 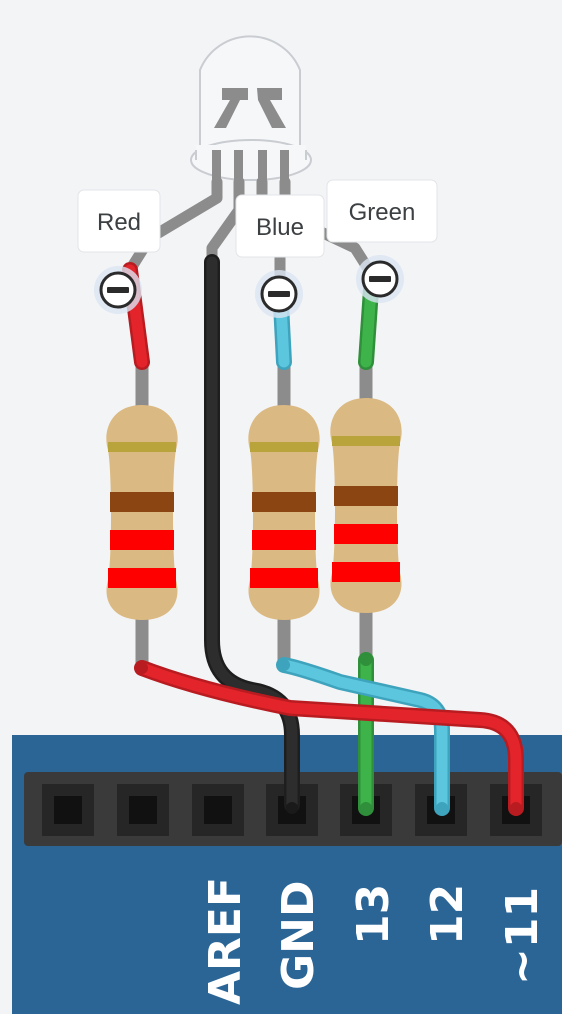 I want to click on remove-handle-blue, so click(x=279, y=294).